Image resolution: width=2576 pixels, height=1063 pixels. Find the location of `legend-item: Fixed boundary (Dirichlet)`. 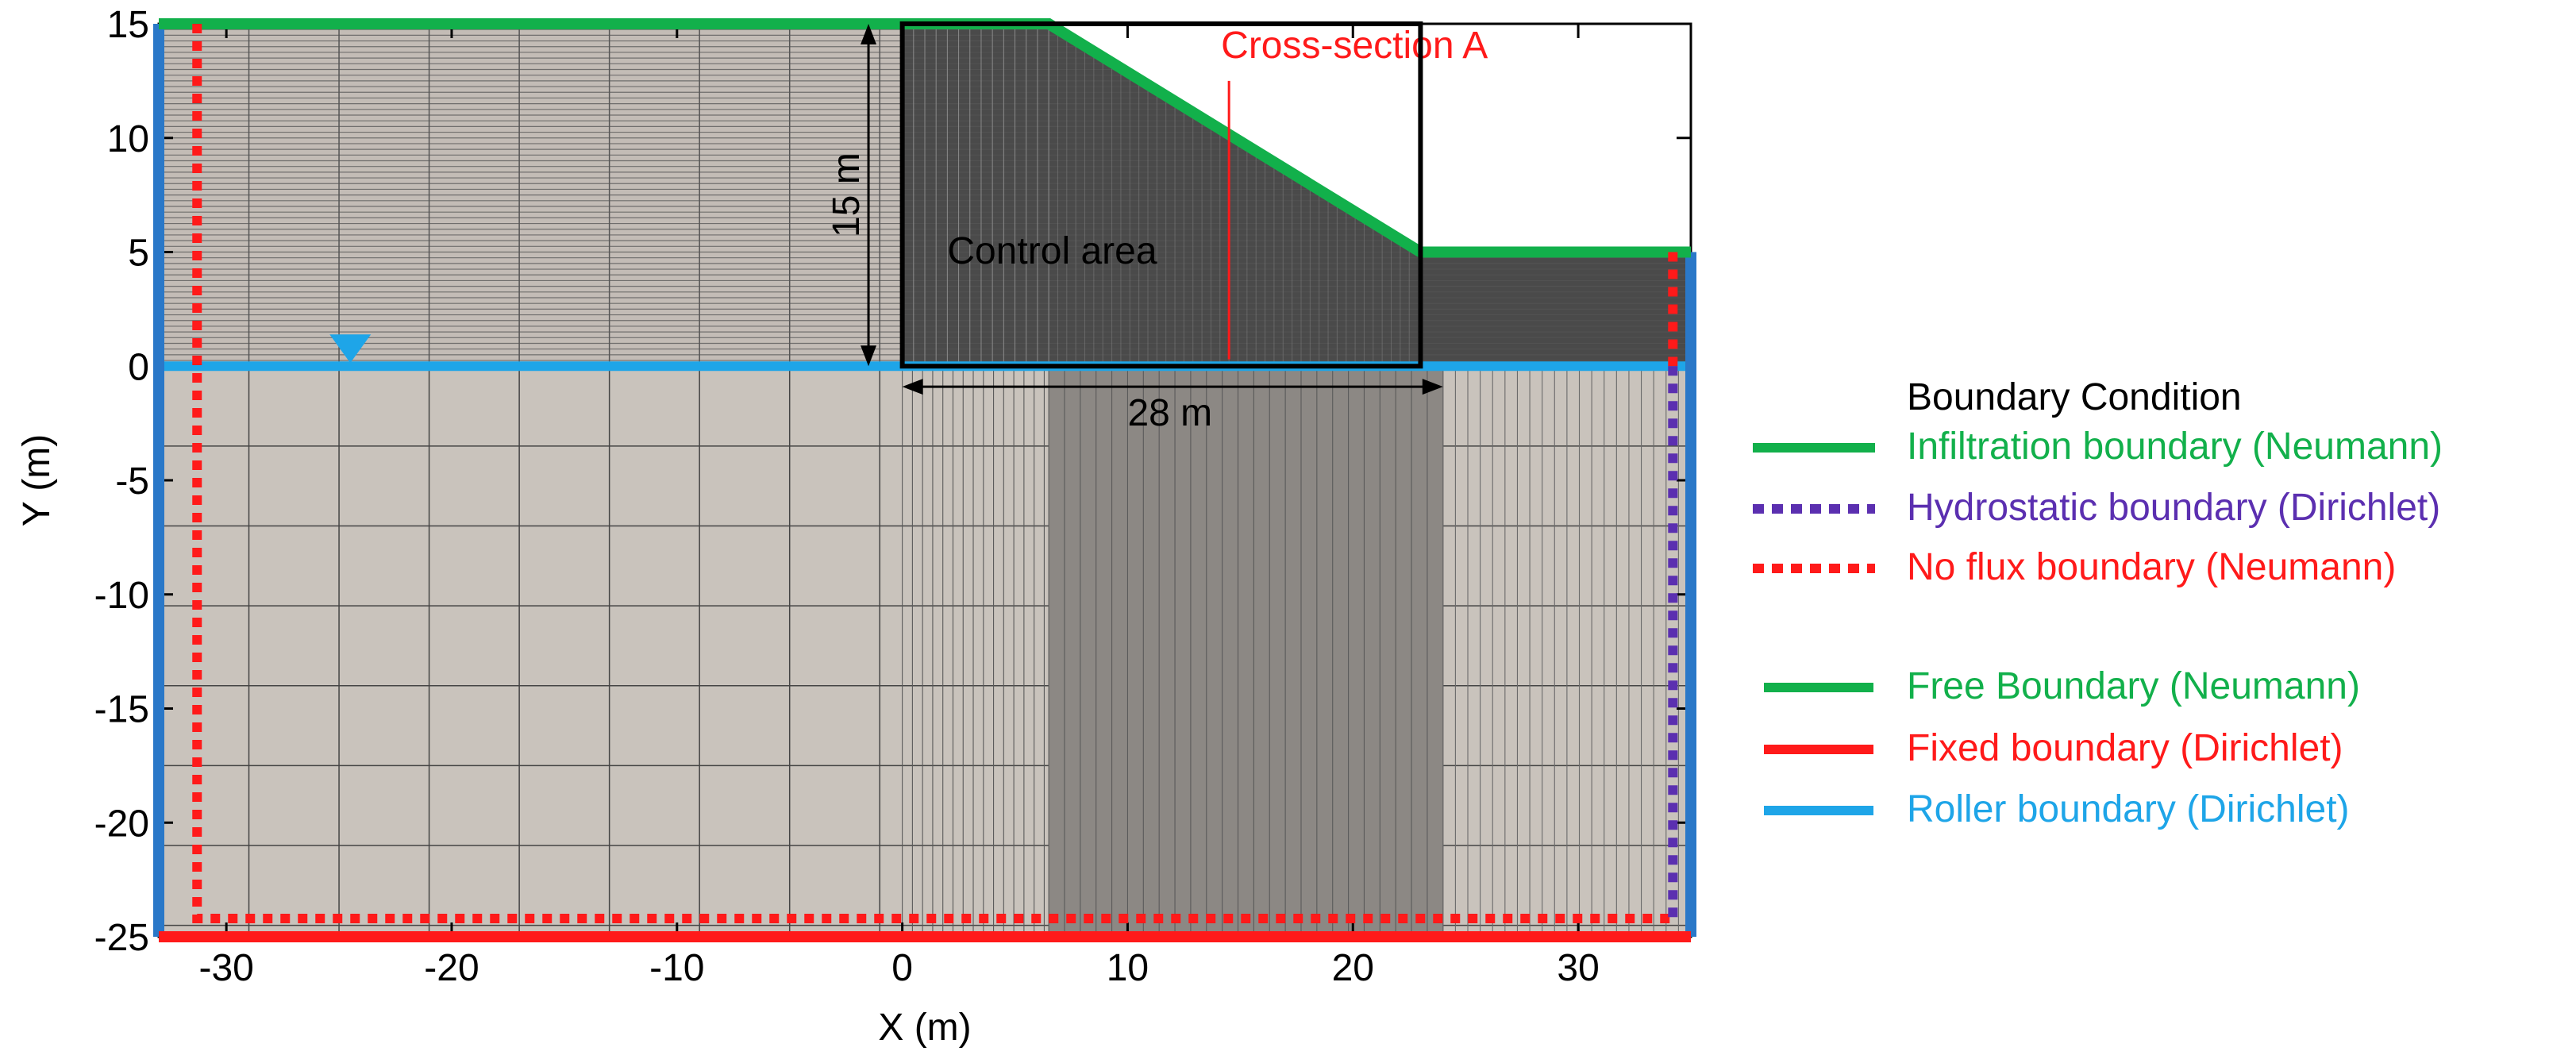

legend-item: Fixed boundary (Dirichlet) is located at coordinates (2053, 748).